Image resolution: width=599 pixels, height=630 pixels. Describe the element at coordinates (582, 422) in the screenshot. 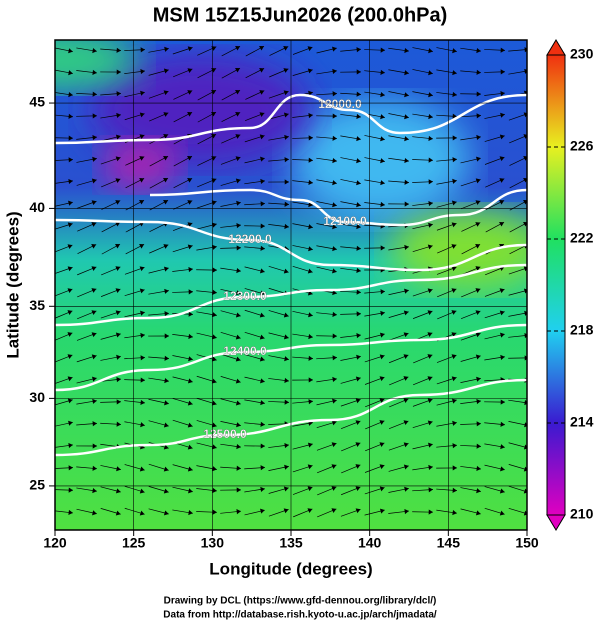

I see `colorbar-label: 214` at that location.